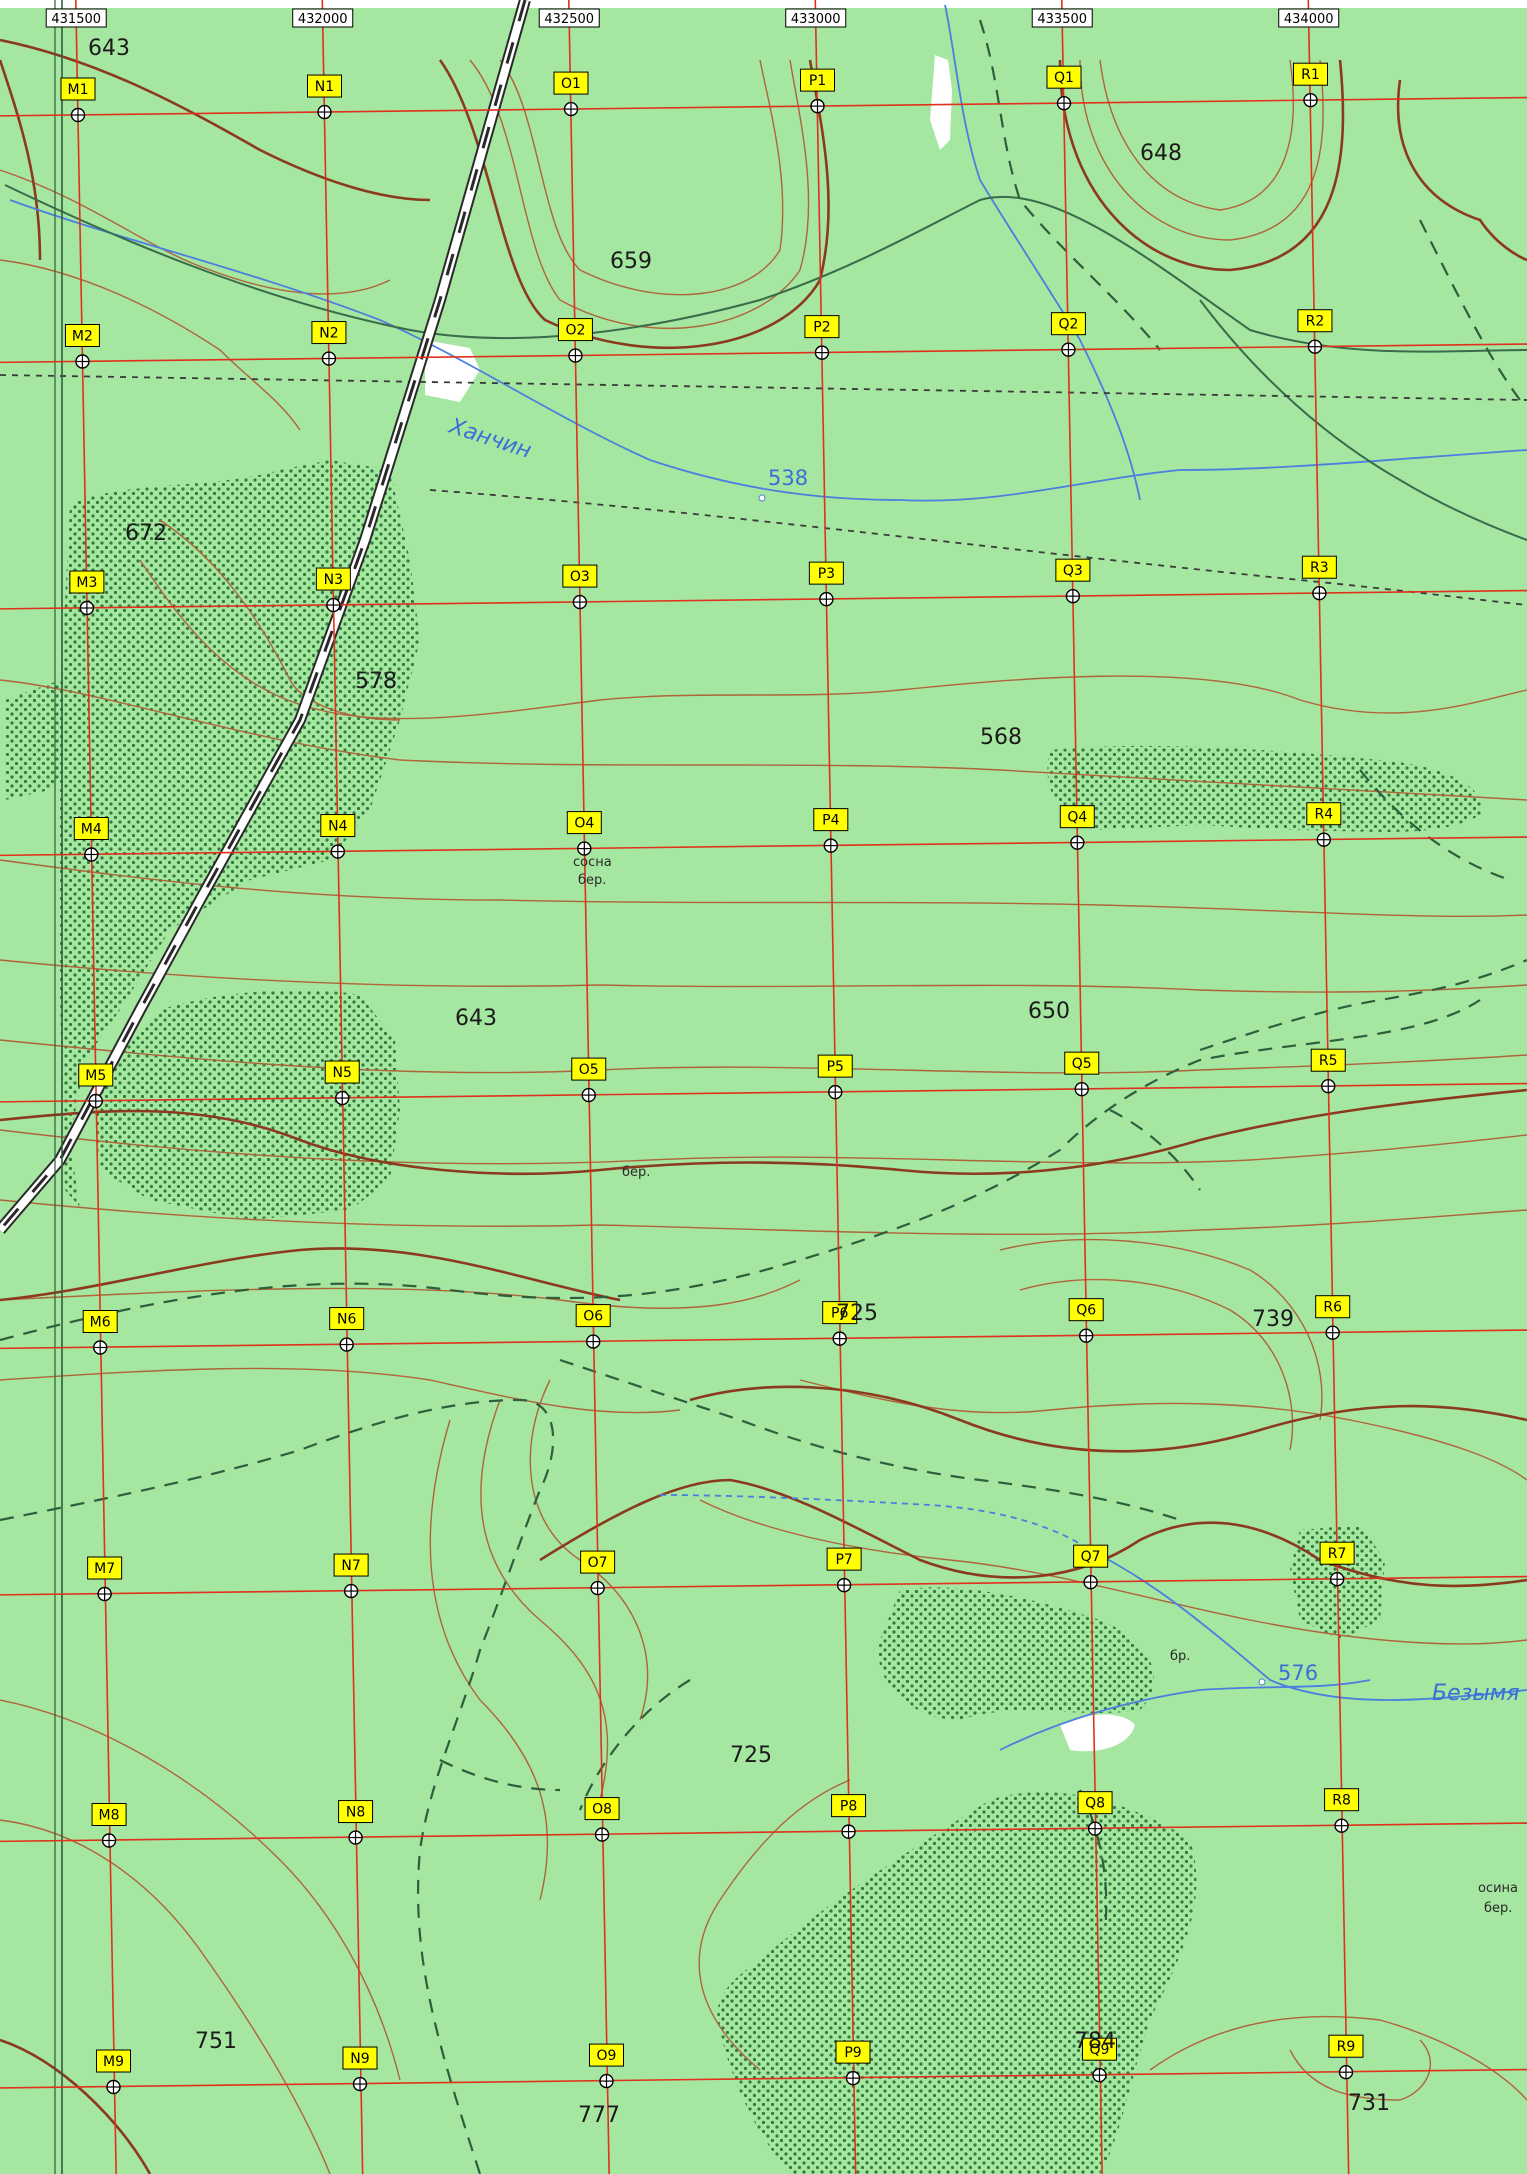 The image size is (1527, 2174). I want to click on grid-point-m1: M1, so click(78, 100).